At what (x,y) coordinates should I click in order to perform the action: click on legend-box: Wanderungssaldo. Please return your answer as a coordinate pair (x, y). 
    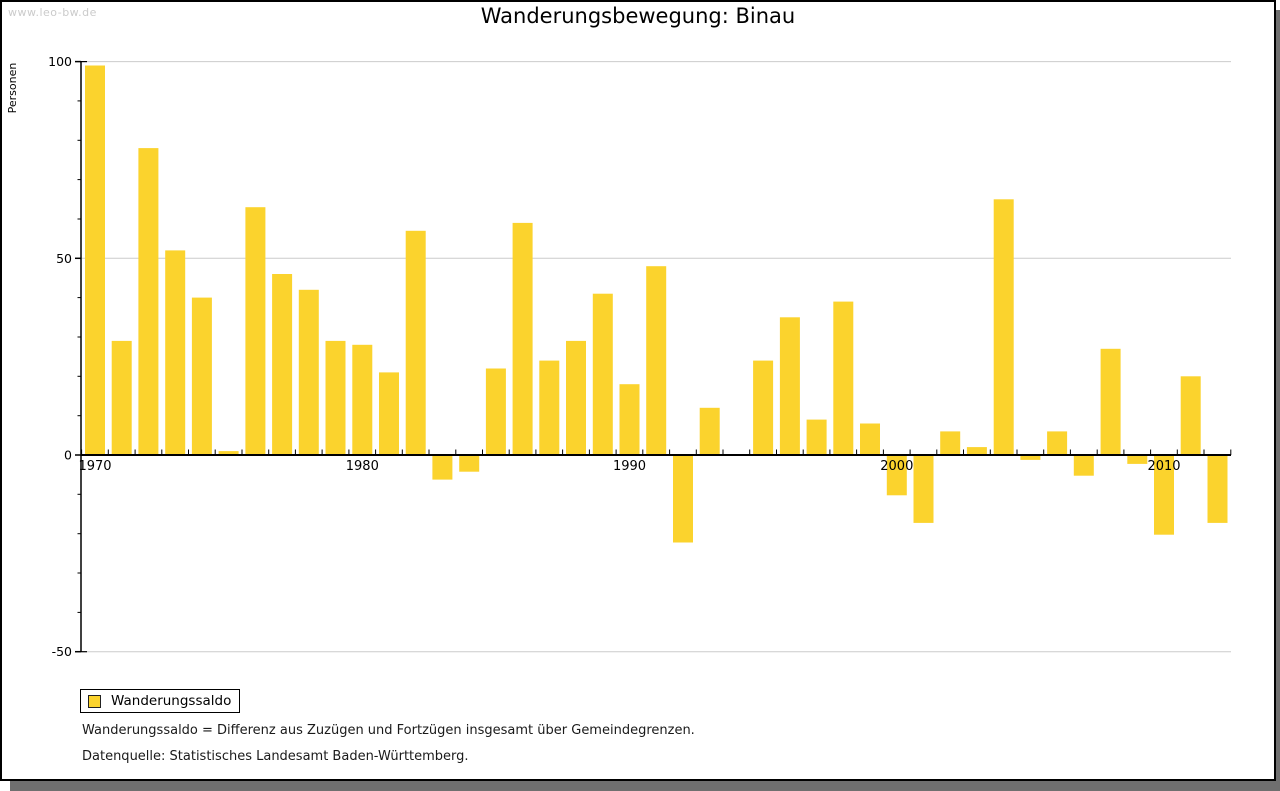
    Looking at the image, I should click on (160, 701).